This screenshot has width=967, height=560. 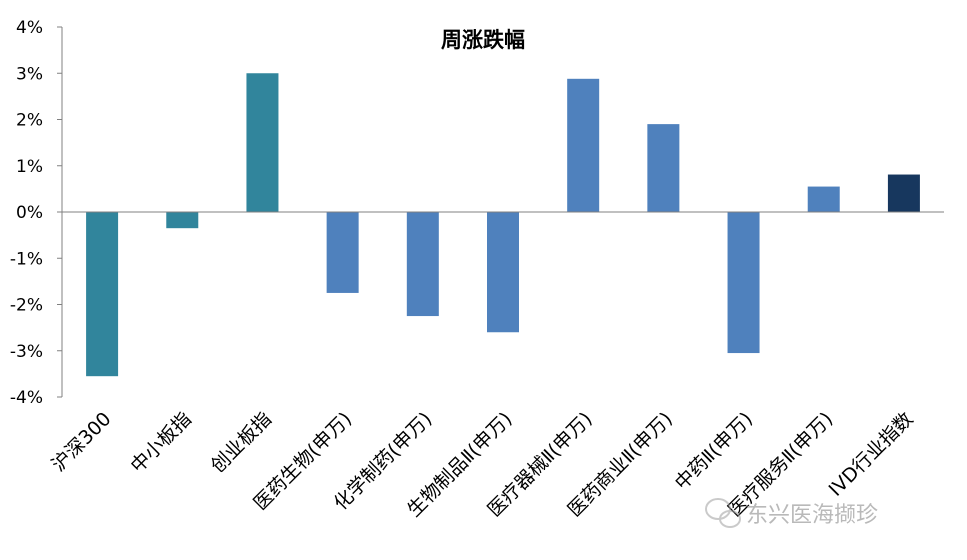 I want to click on y-tick-label: -2%, so click(x=26, y=306).